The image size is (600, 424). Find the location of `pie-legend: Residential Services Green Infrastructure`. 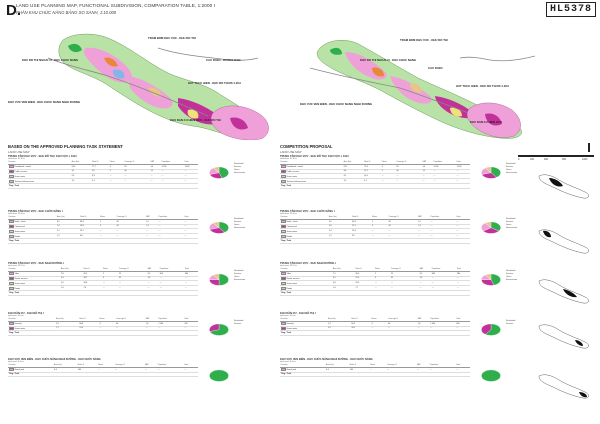

pie-legend: Residential Services Green Infrastructure is located at coordinates (511, 169).